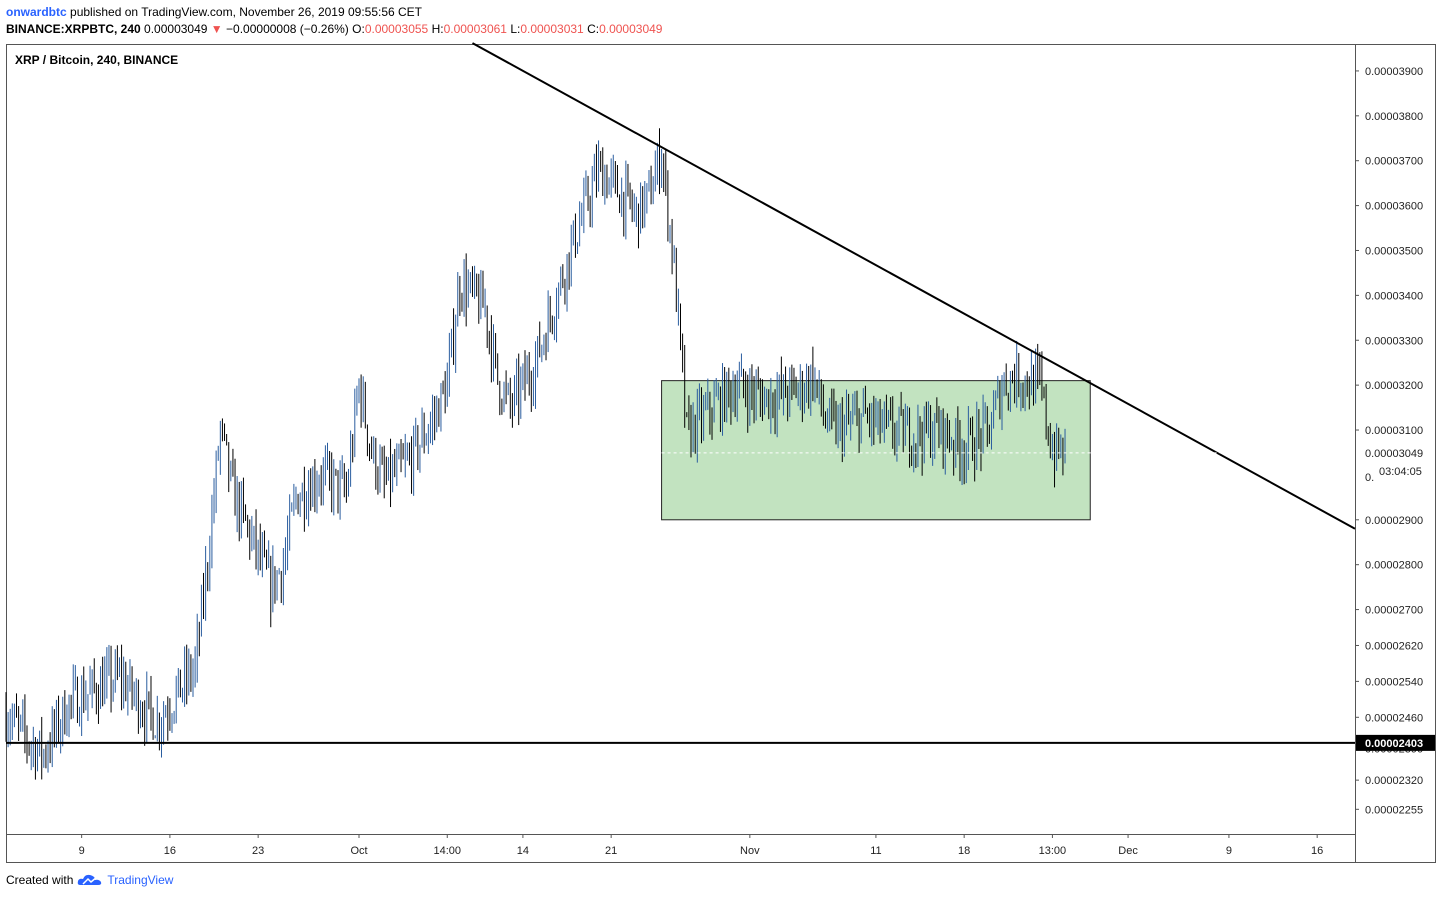  I want to click on down-arrow-icon: ▼, so click(216, 29).